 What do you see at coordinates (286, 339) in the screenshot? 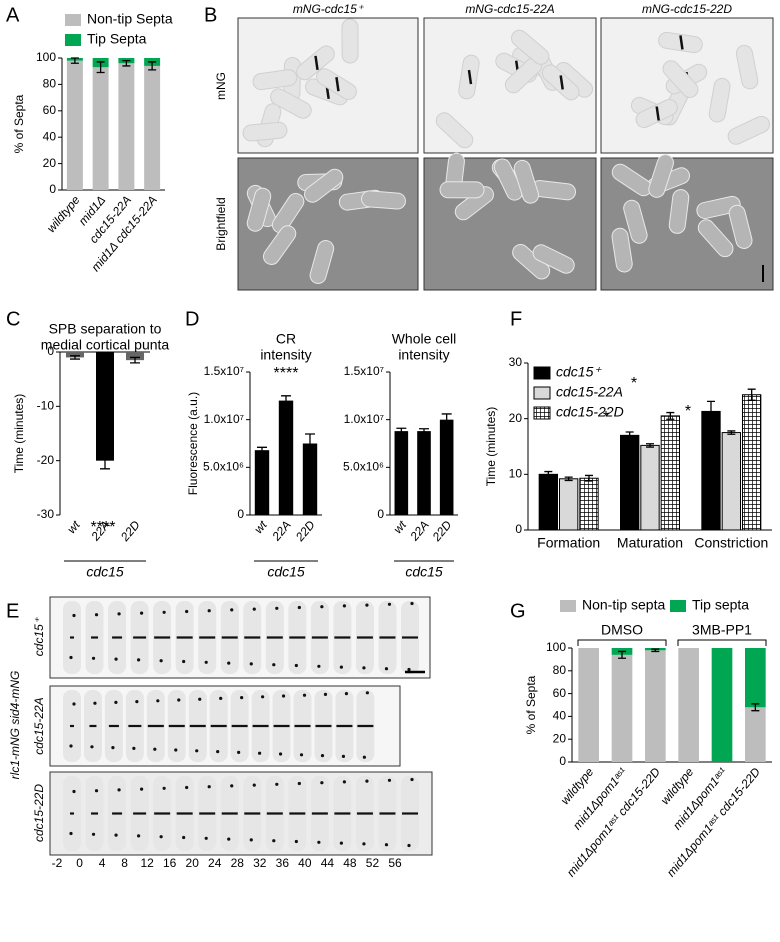
I see `chart-title: CR` at bounding box center [286, 339].